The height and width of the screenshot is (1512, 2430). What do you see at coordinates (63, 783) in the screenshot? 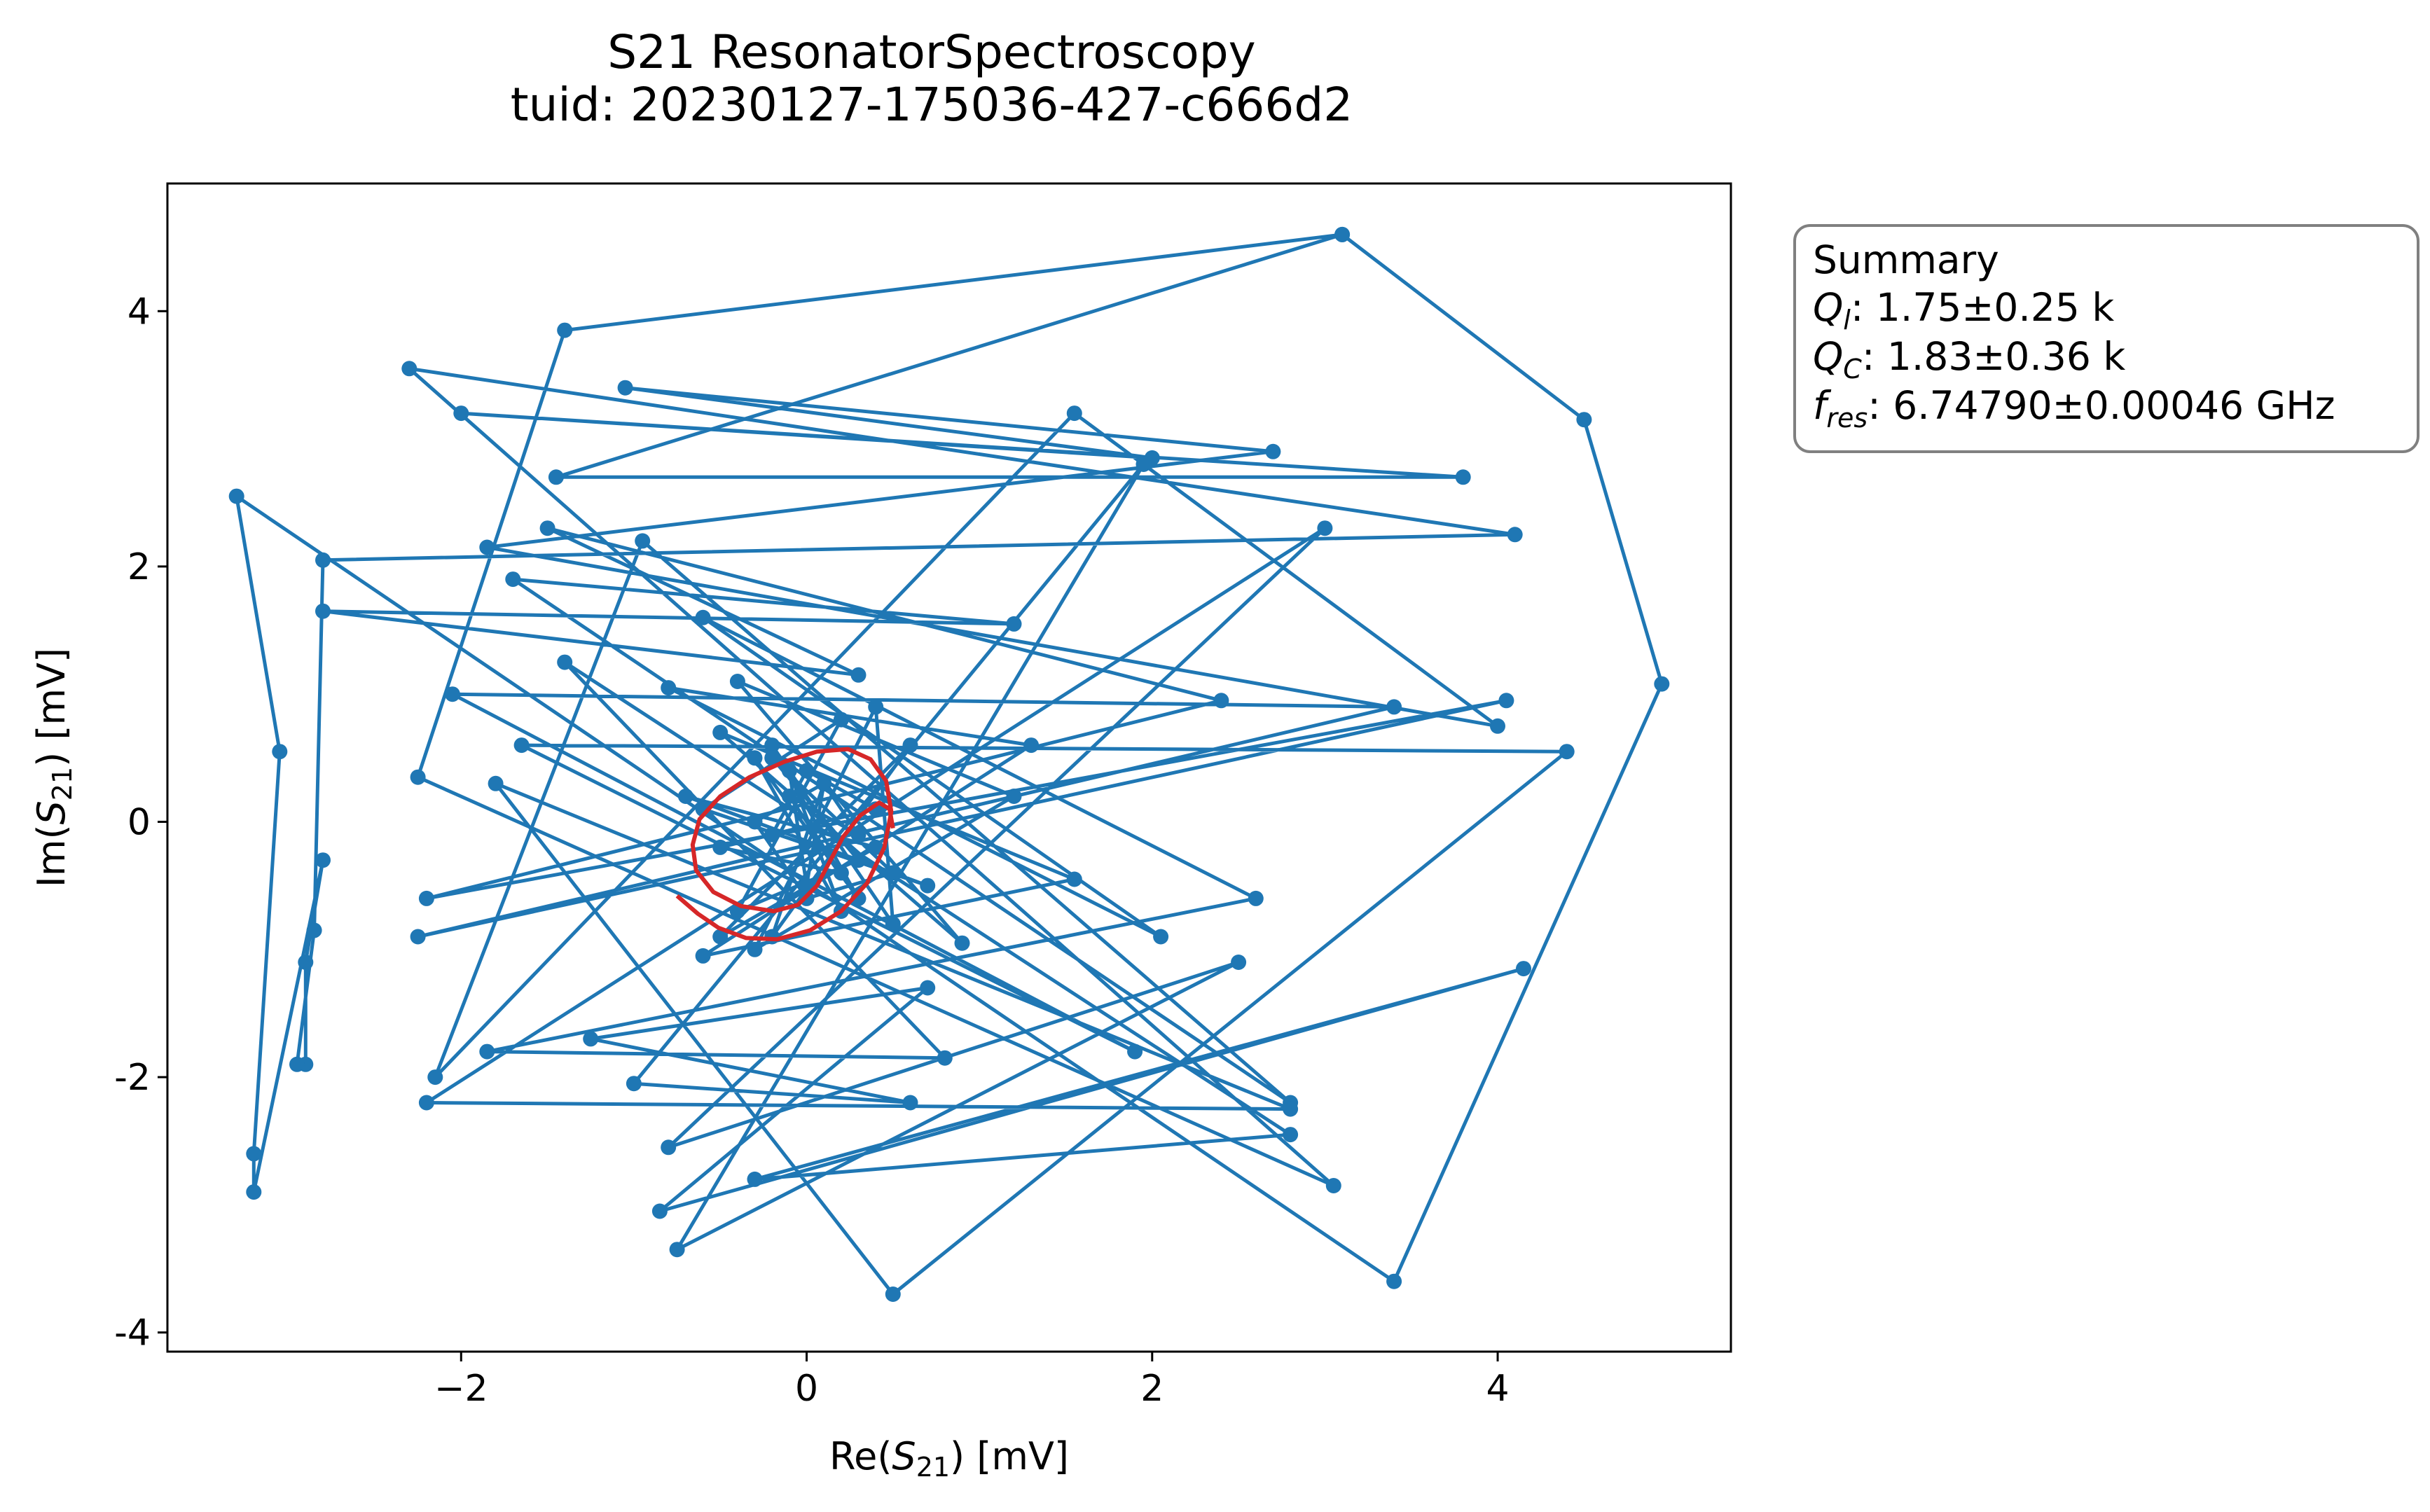
I see `y-axis-label-subscript: 21` at bounding box center [63, 783].